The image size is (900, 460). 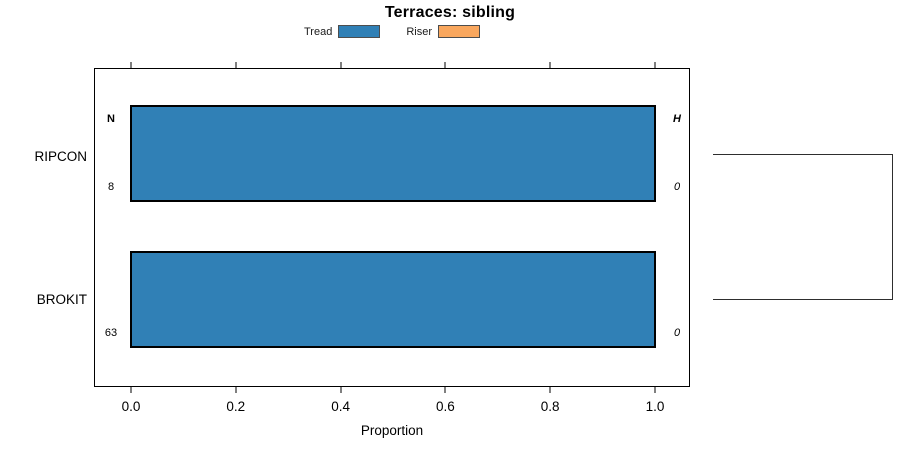 I want to click on right-column-header: H, so click(x=677, y=119).